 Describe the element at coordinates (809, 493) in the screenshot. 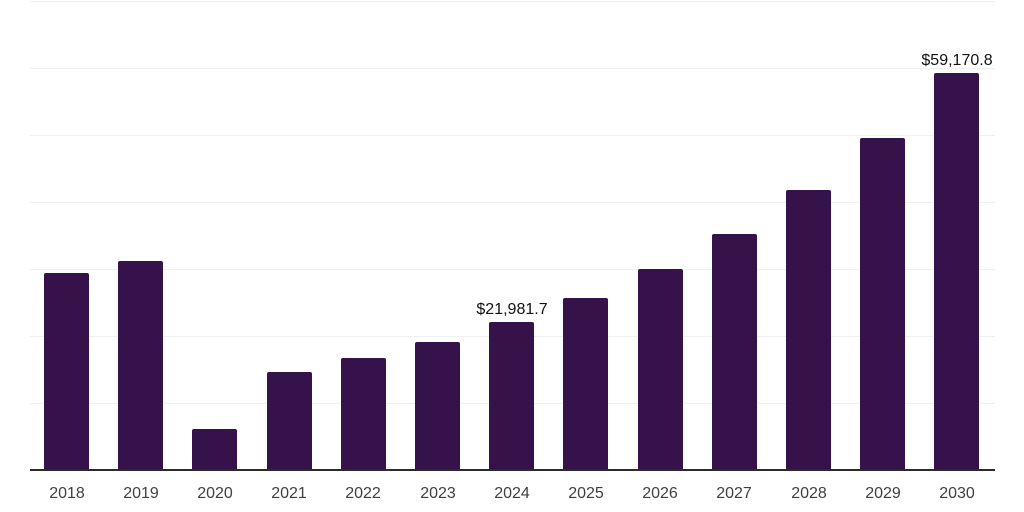

I see `tick-label-2028: 2028` at that location.